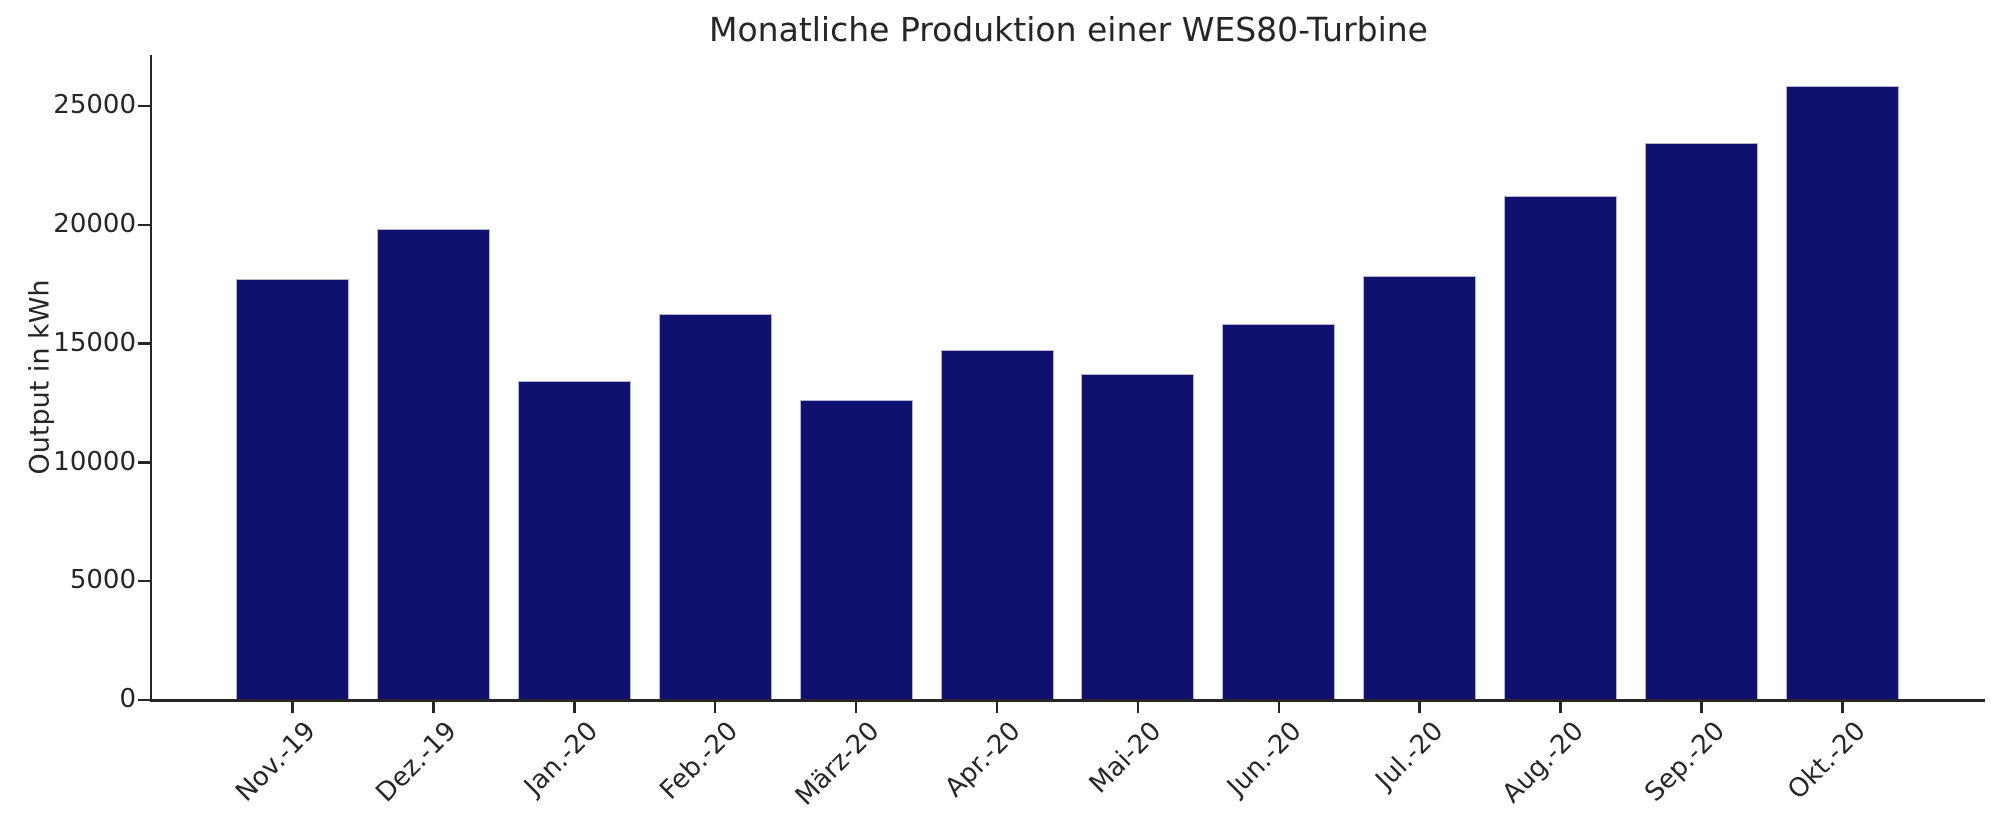 This screenshot has width=2000, height=823. Describe the element at coordinates (416, 762) in the screenshot. I see `x-tick-label: Dez.-19` at that location.